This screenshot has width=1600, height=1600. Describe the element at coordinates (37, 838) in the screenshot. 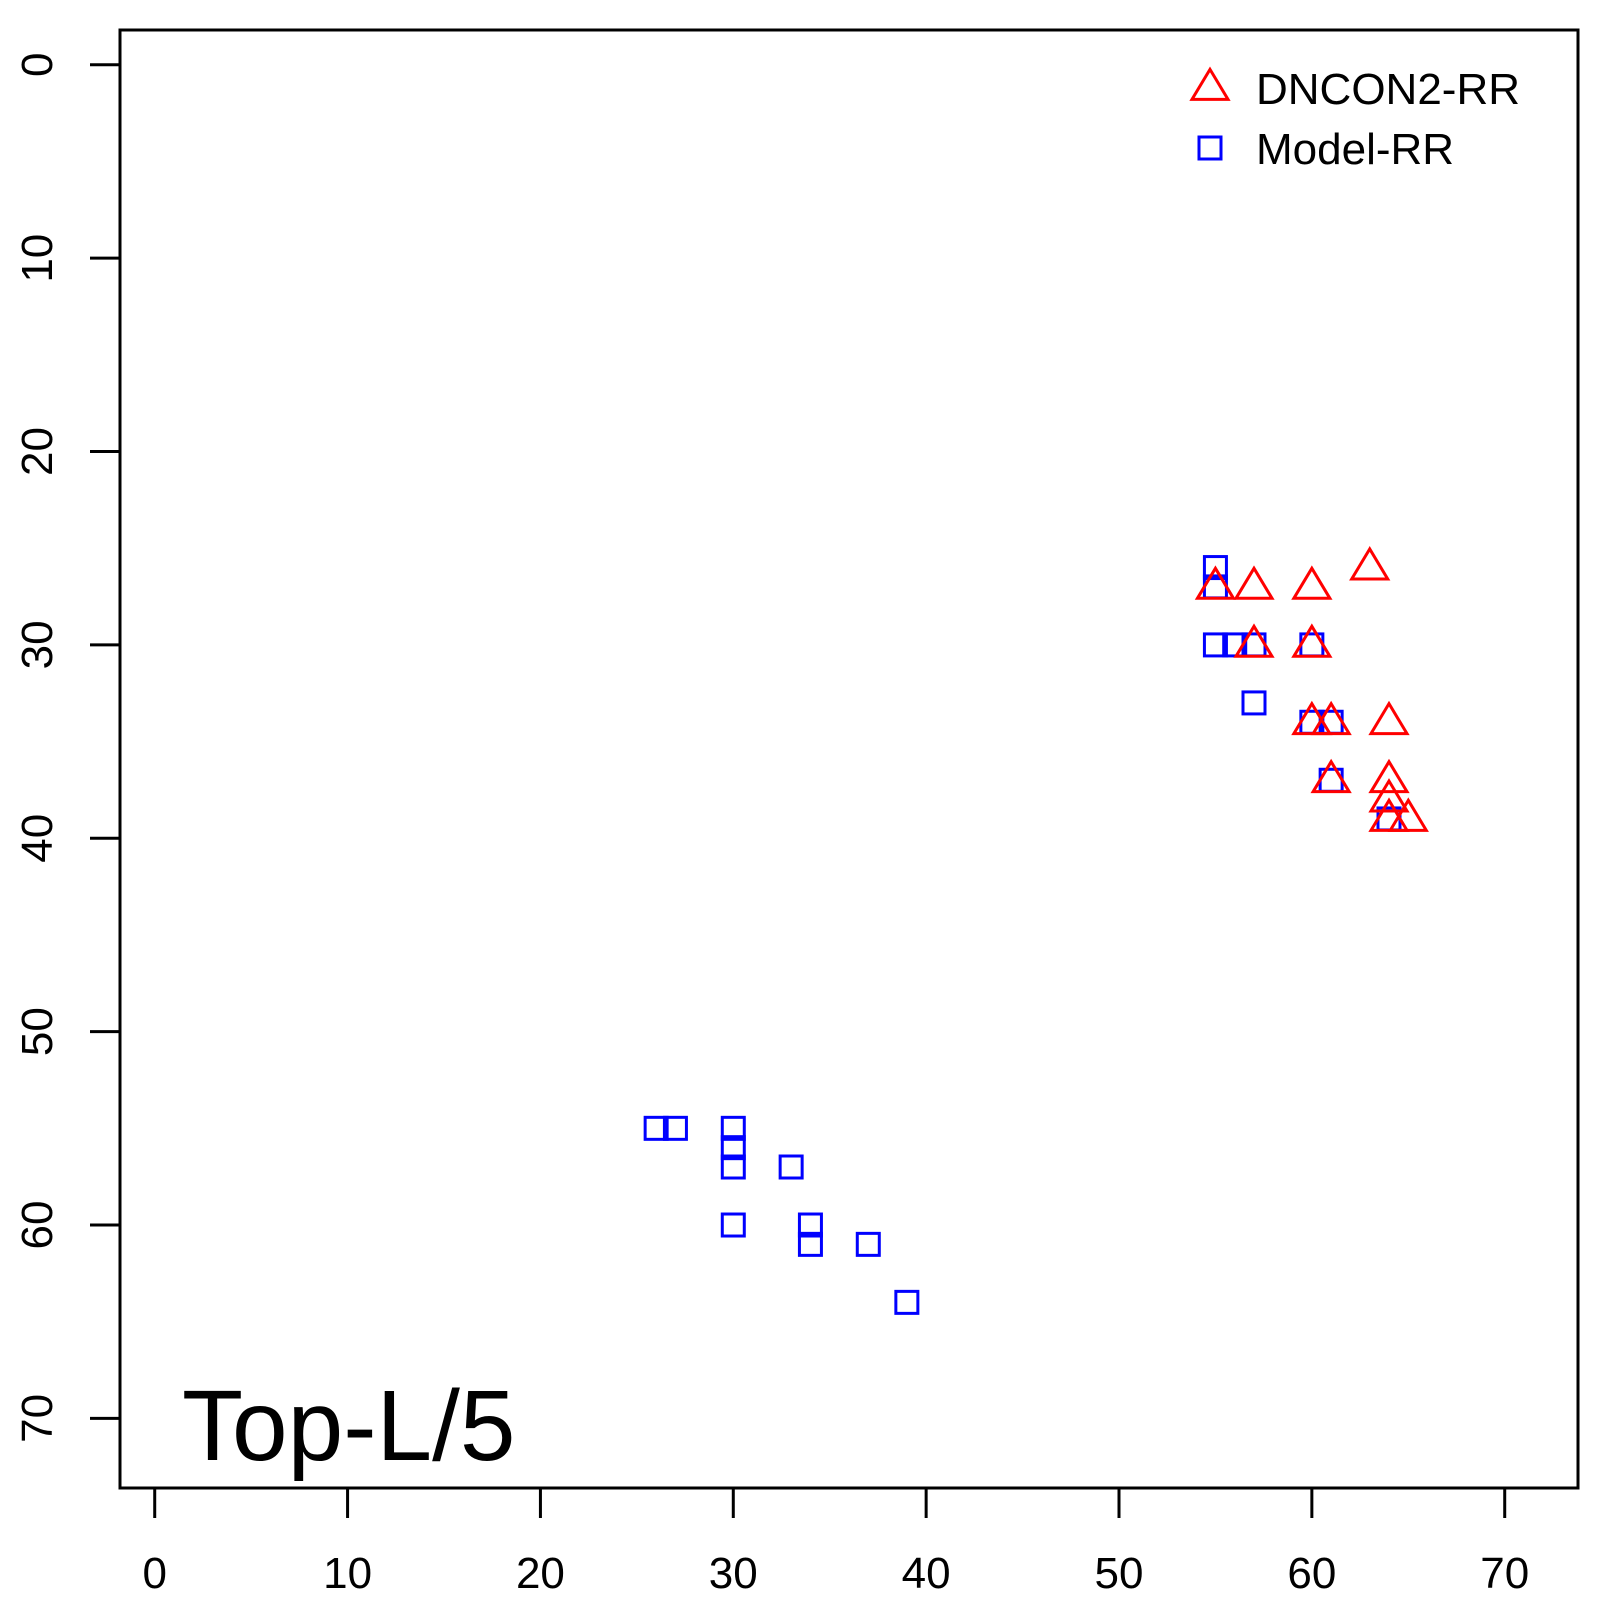

I see `y-tick-label: 40` at that location.